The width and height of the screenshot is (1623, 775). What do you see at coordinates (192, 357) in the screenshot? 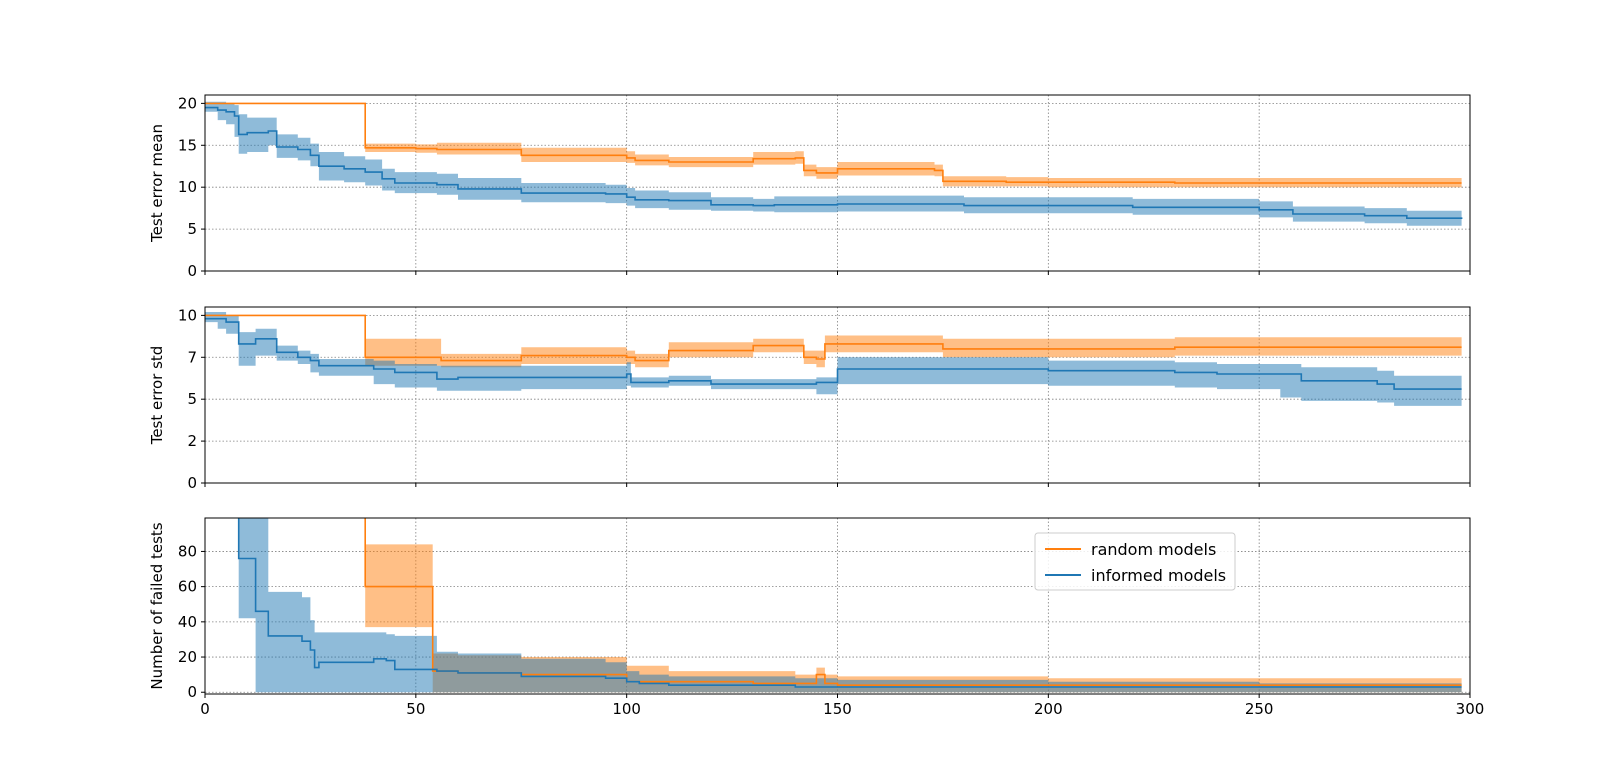
I see `y-tick-label: 7` at bounding box center [192, 357].